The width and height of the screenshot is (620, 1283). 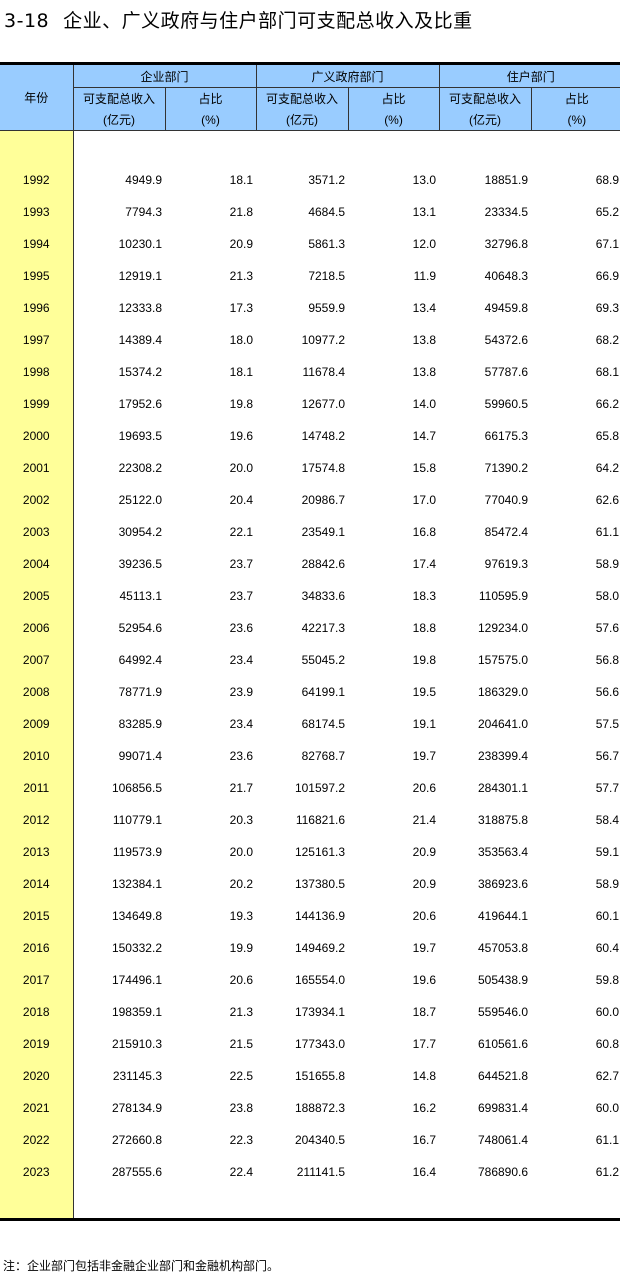 What do you see at coordinates (327, 276) in the screenshot?
I see `government-income-cell: 7218.5` at bounding box center [327, 276].